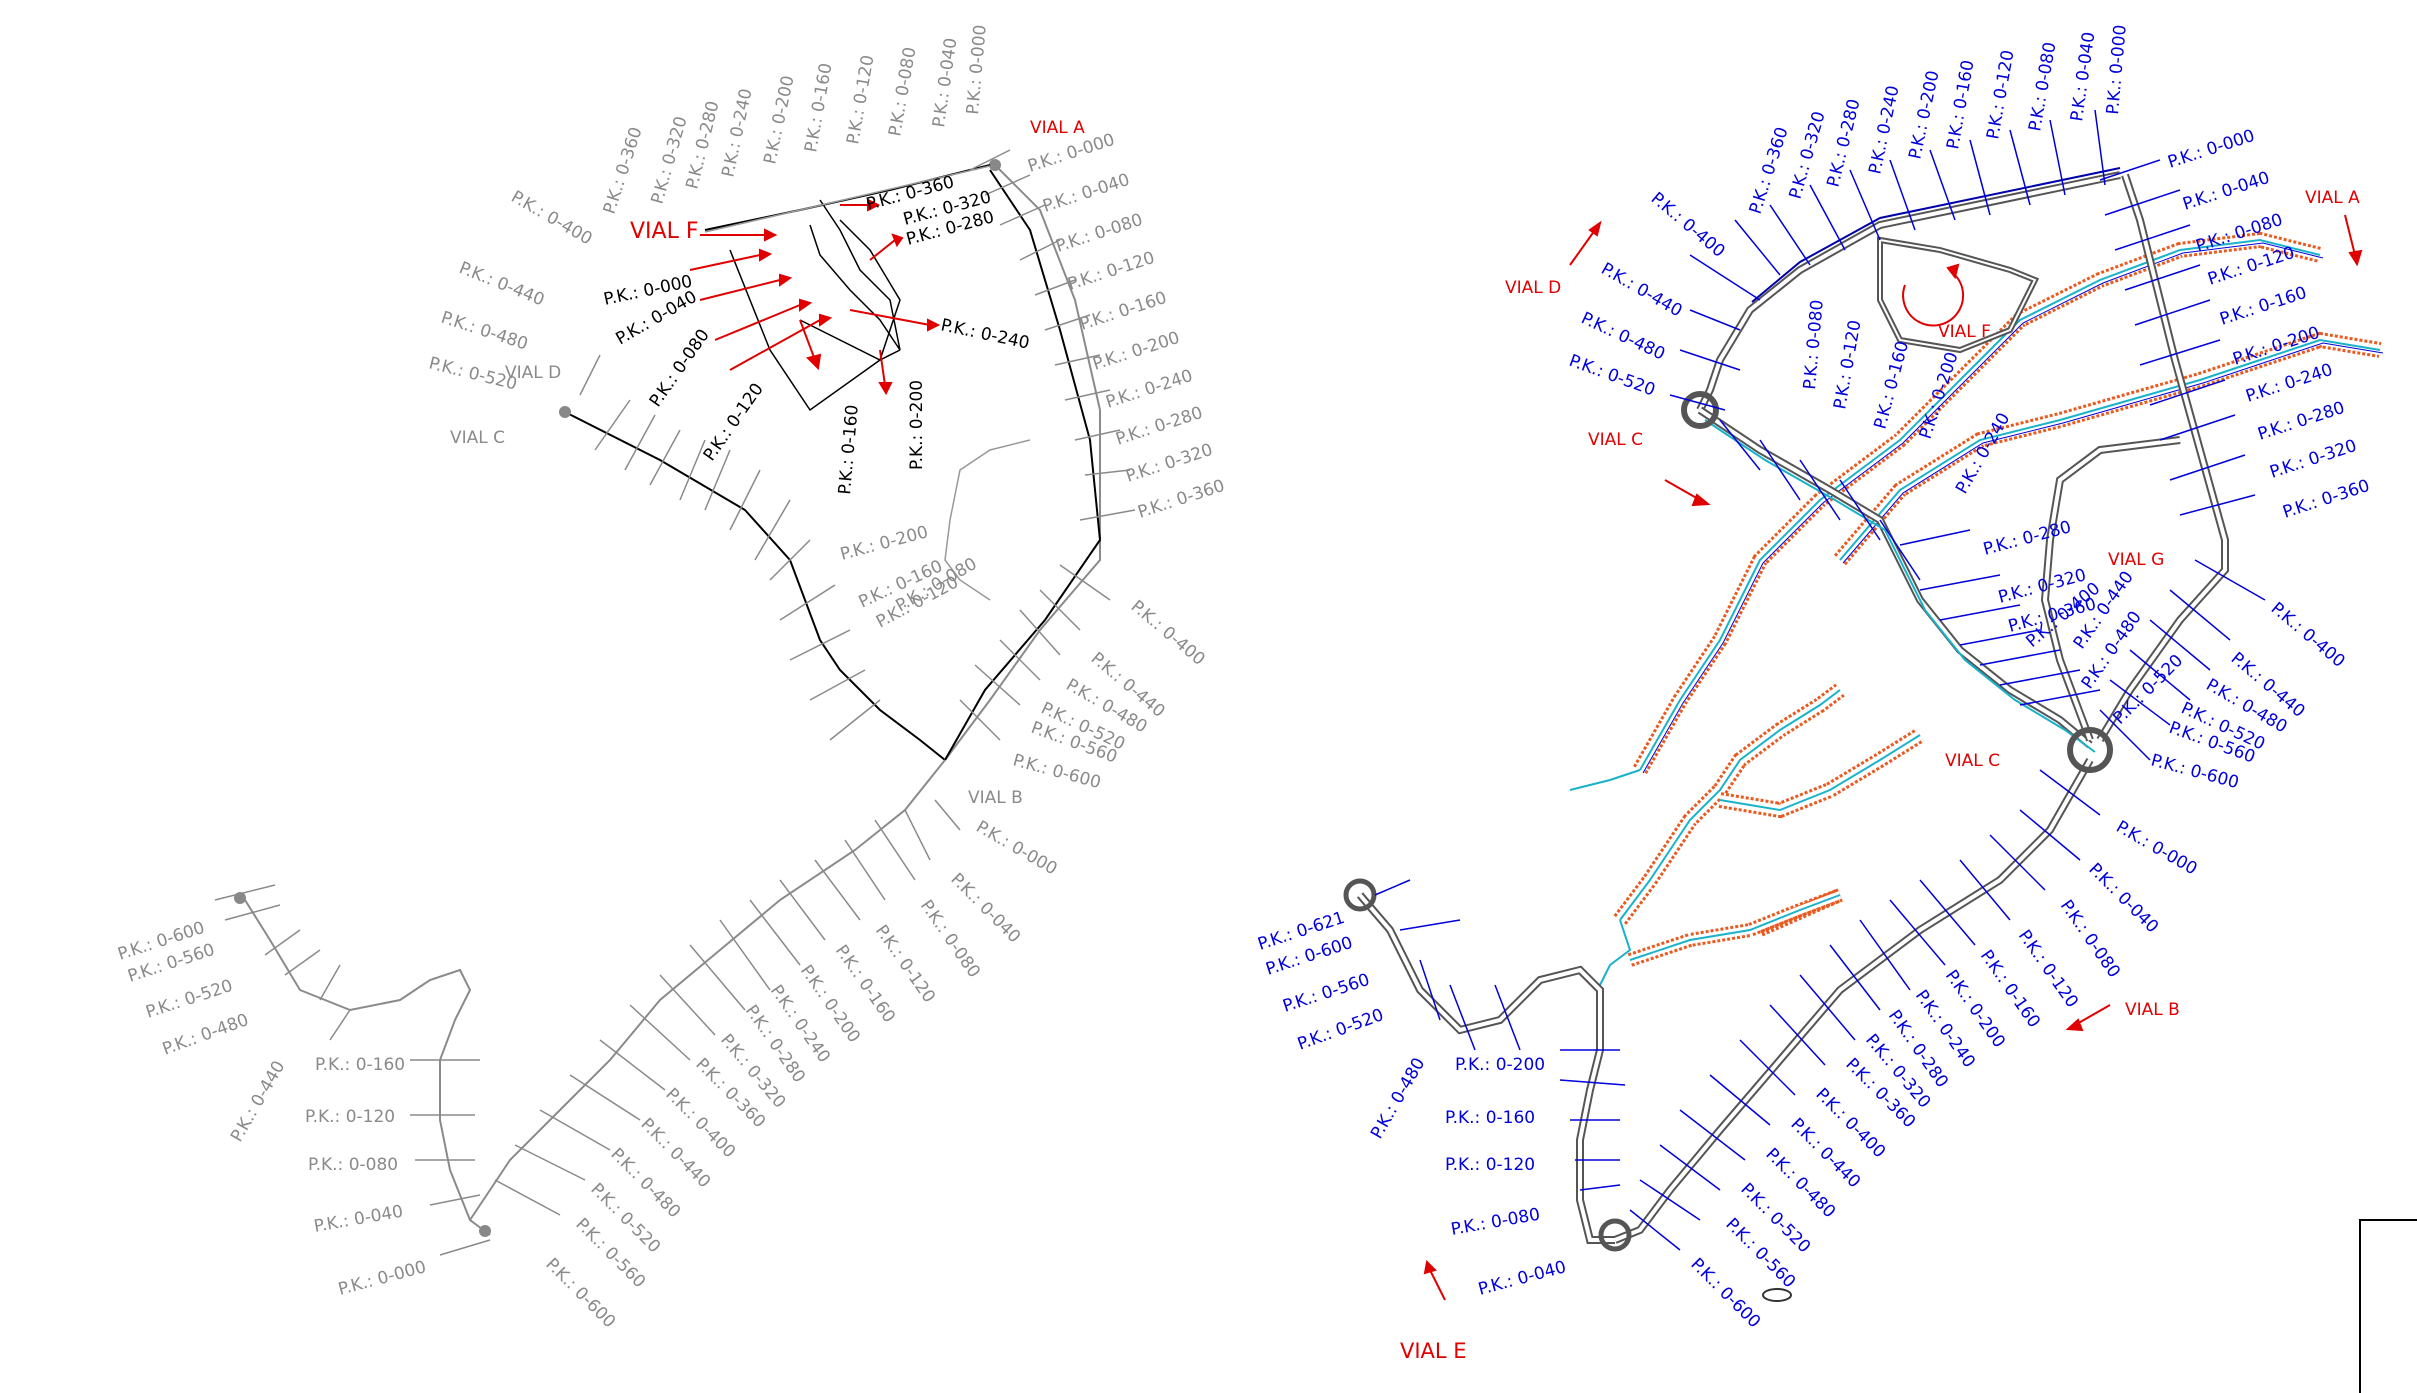 The width and height of the screenshot is (2417, 1393). Describe the element at coordinates (1490, 1165) in the screenshot. I see `right-e-0-120: P.K.: 0-120` at that location.